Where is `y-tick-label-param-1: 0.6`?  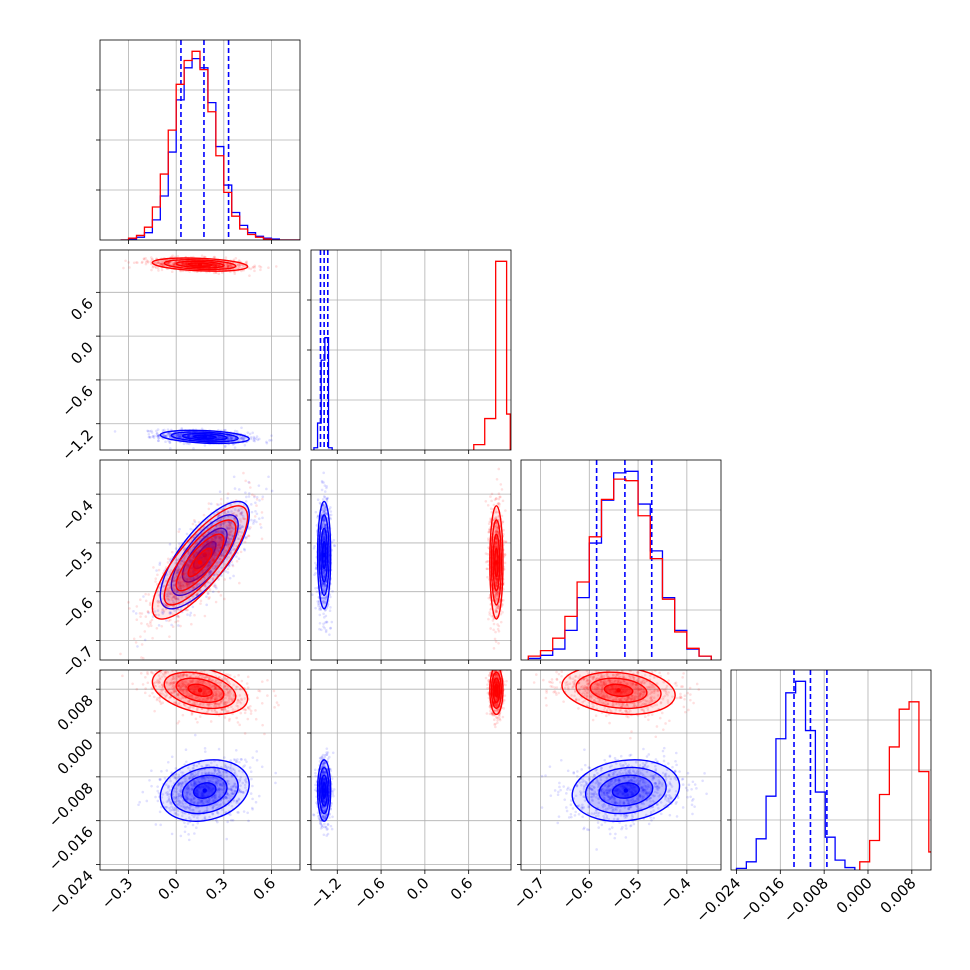 y-tick-label-param-1: 0.6 is located at coordinates (82, 309).